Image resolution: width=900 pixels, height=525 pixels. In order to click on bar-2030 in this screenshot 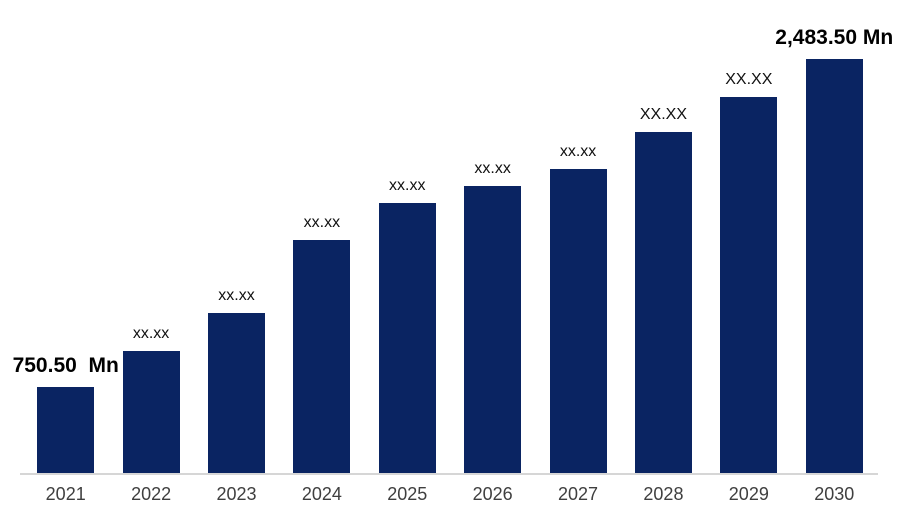, I will do `click(834, 266)`.